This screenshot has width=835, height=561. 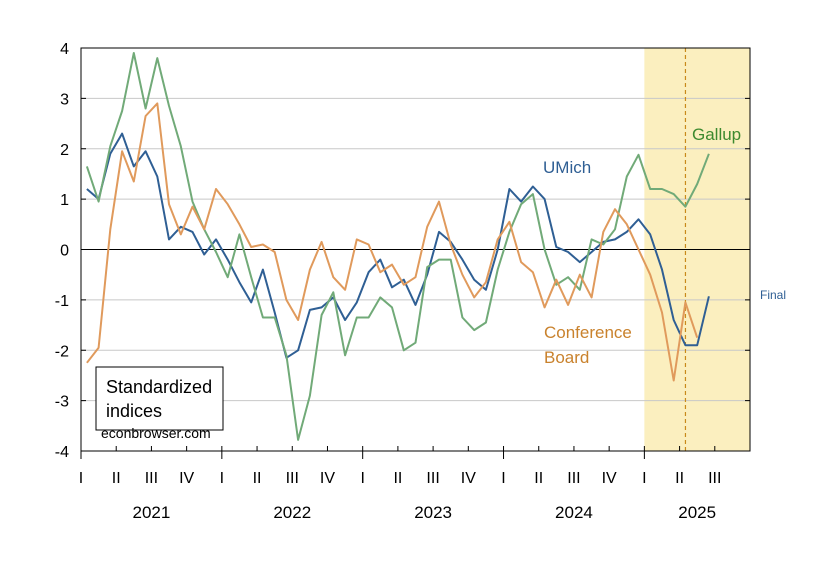 What do you see at coordinates (588, 332) in the screenshot?
I see `conference-board-label-line1: Conference` at bounding box center [588, 332].